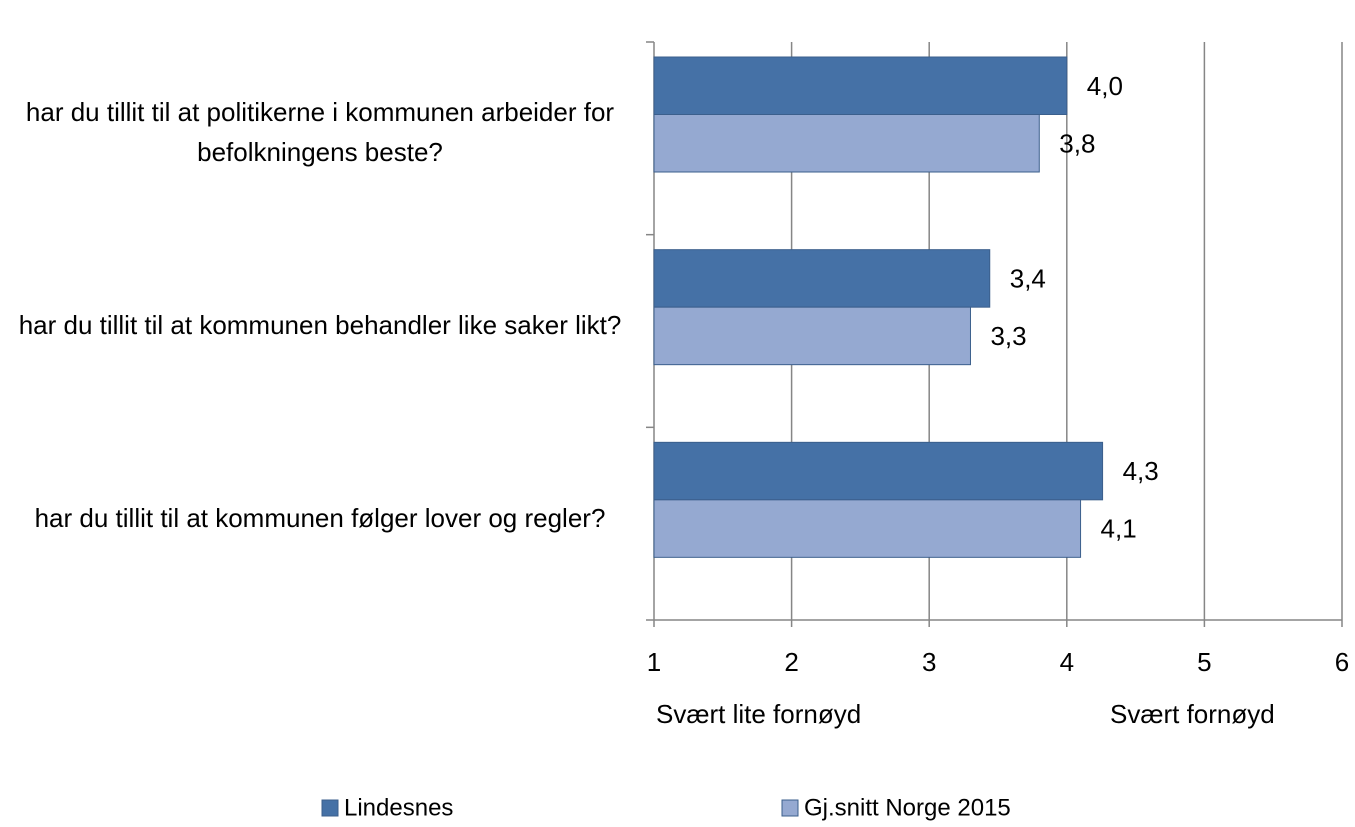 The image size is (1355, 827). What do you see at coordinates (758, 714) in the screenshot?
I see `axis-annotation: Svært lite fornøyd` at bounding box center [758, 714].